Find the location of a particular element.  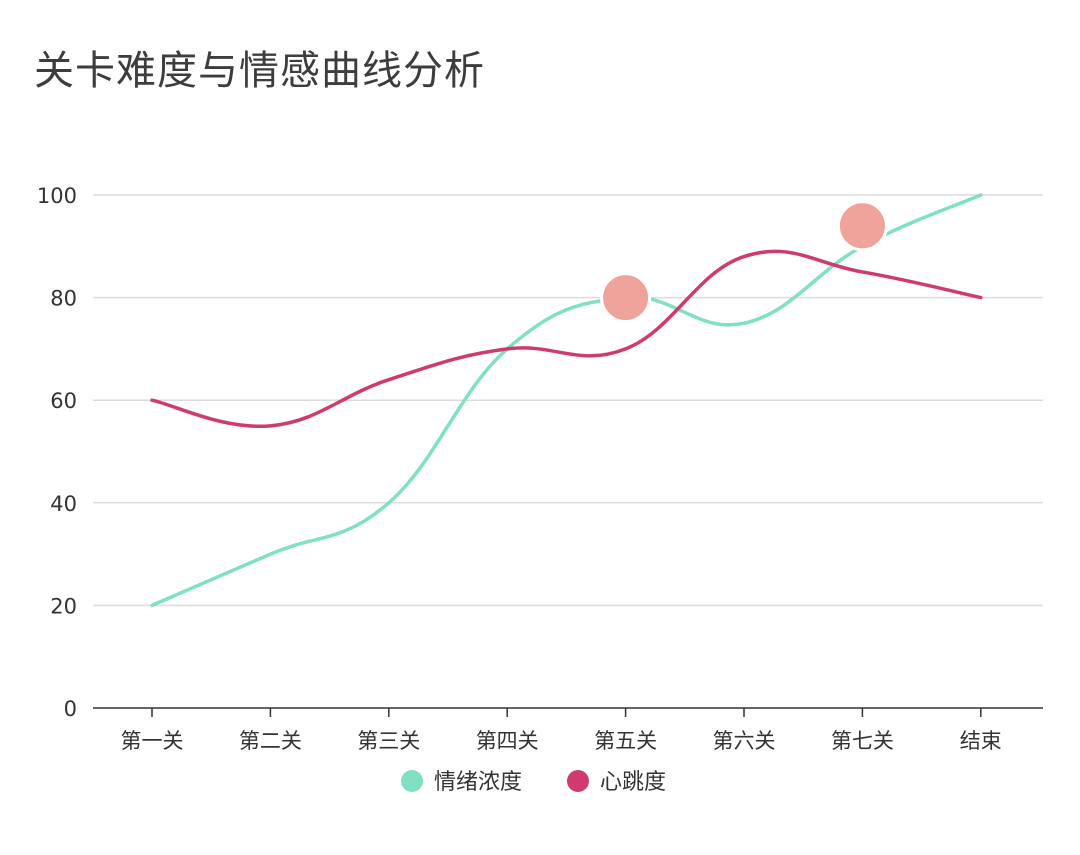

legend: 情绪浓度 心跳度 is located at coordinates (533, 782).